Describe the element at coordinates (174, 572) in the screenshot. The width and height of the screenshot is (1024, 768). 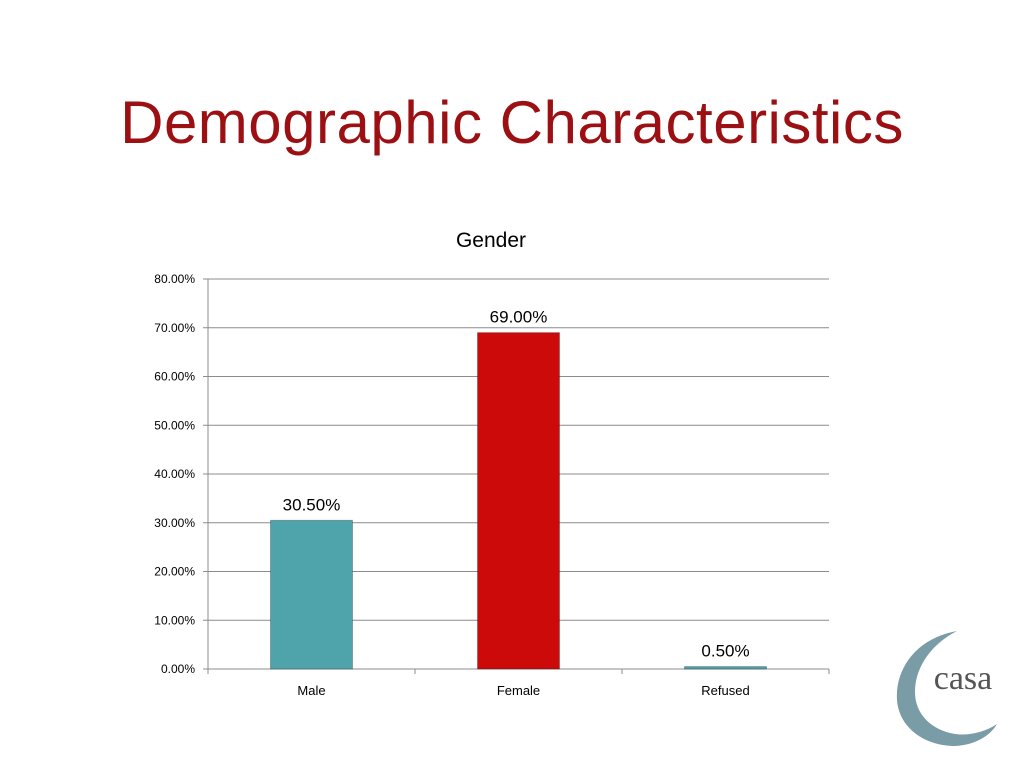
I see `y-tick-label: 20.00%` at that location.